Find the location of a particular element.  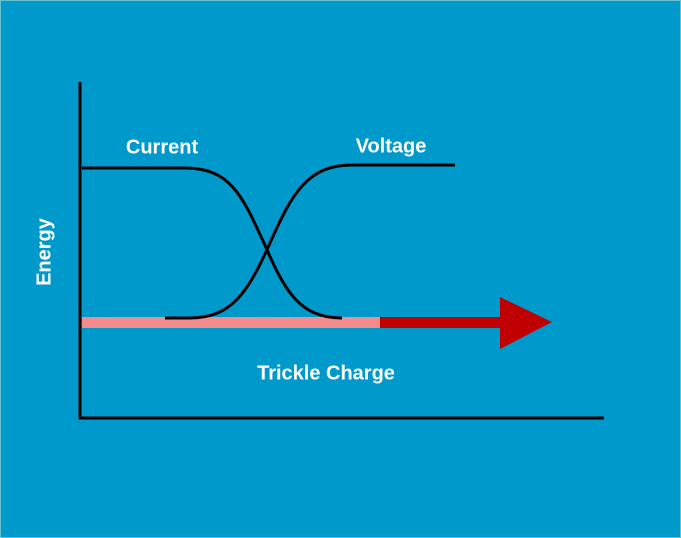

voltage-label: Voltage is located at coordinates (391, 146).